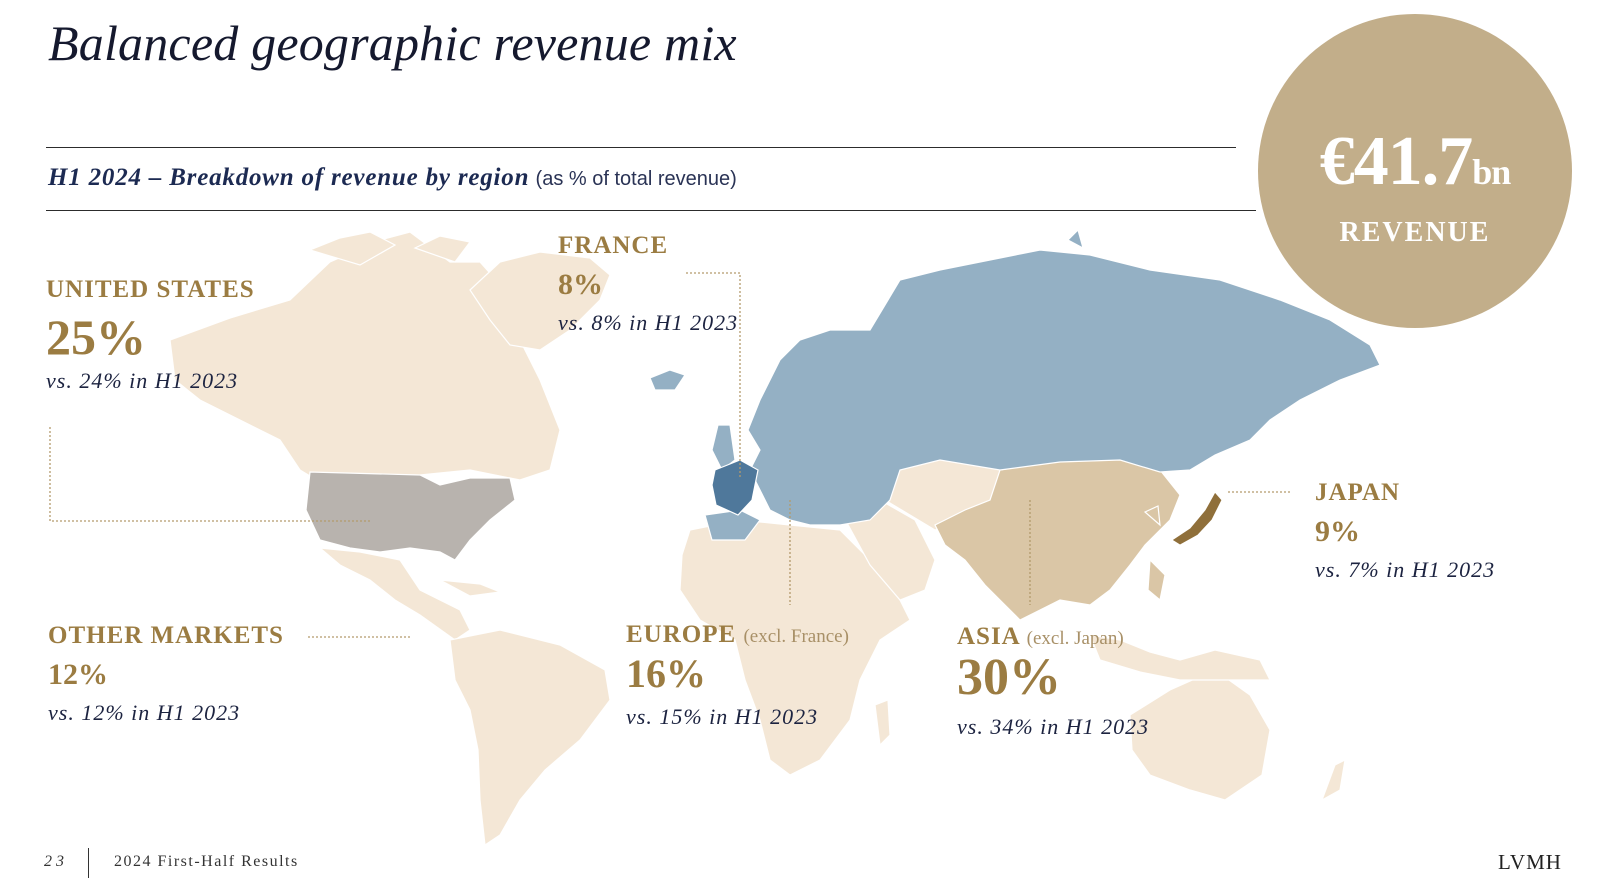  I want to click on asia-sub: (excl. Japan), so click(1075, 638).